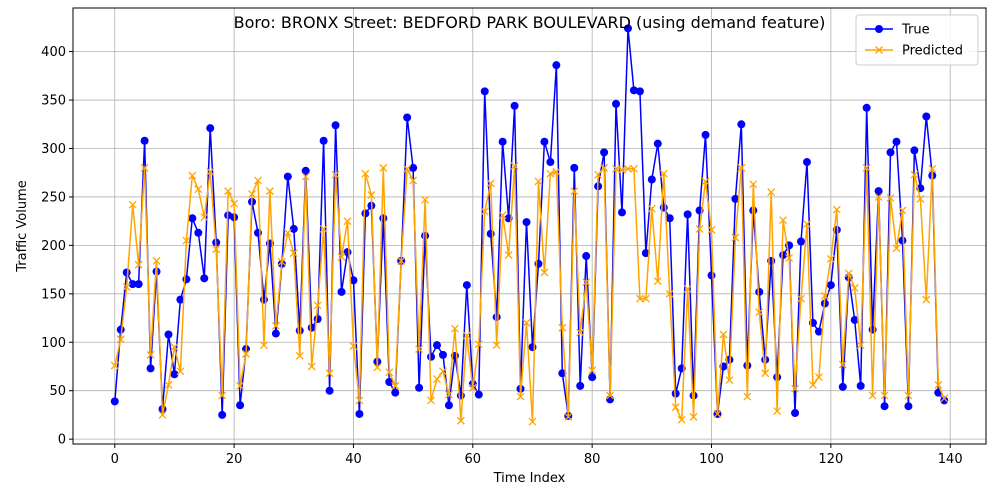  What do you see at coordinates (529, 478) in the screenshot?
I see `x-axis-title: Time Index` at bounding box center [529, 478].